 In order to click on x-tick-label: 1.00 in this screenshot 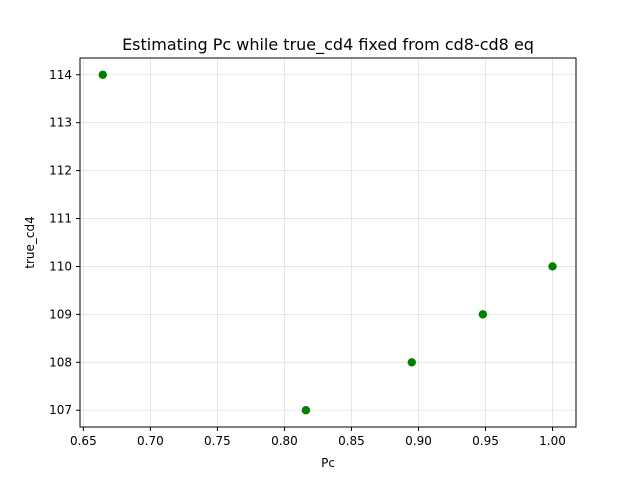, I will do `click(552, 441)`.